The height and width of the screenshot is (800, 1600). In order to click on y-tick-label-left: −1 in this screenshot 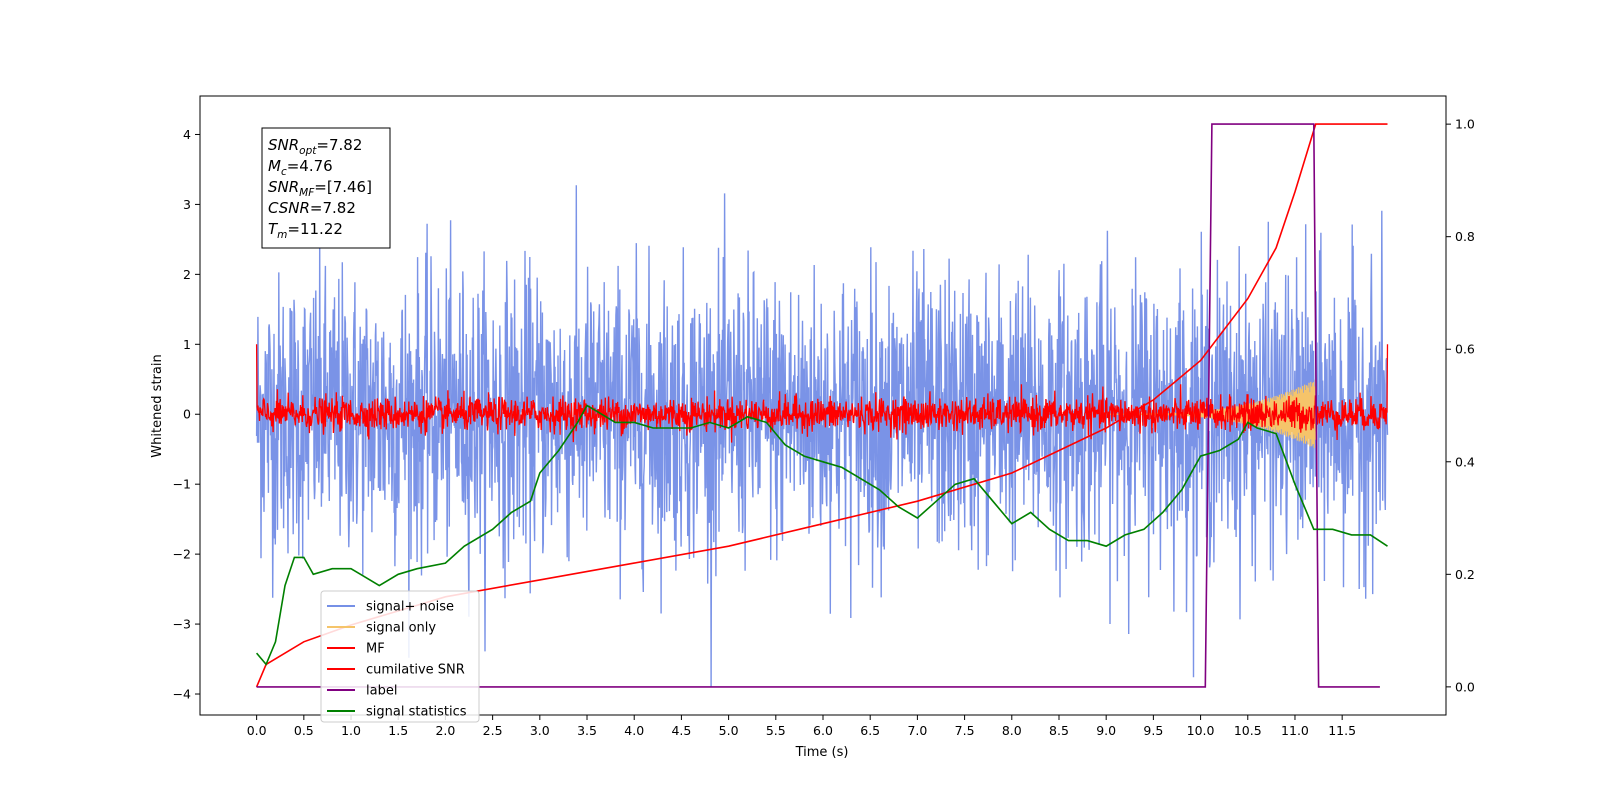, I will do `click(182, 484)`.